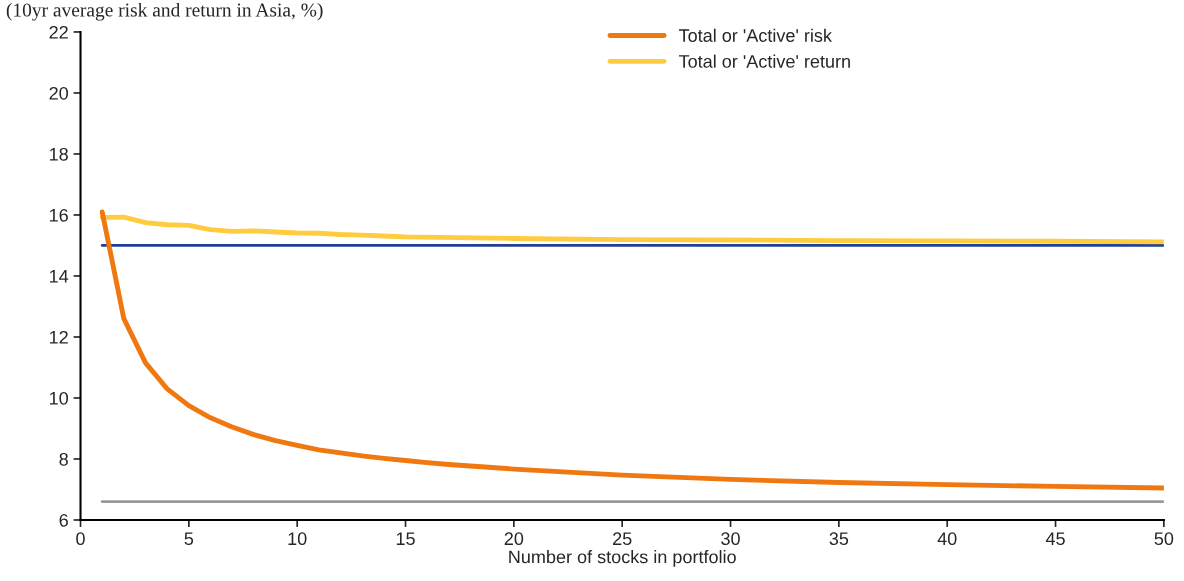 This screenshot has width=1184, height=581. I want to click on line-series, so click(631, 229).